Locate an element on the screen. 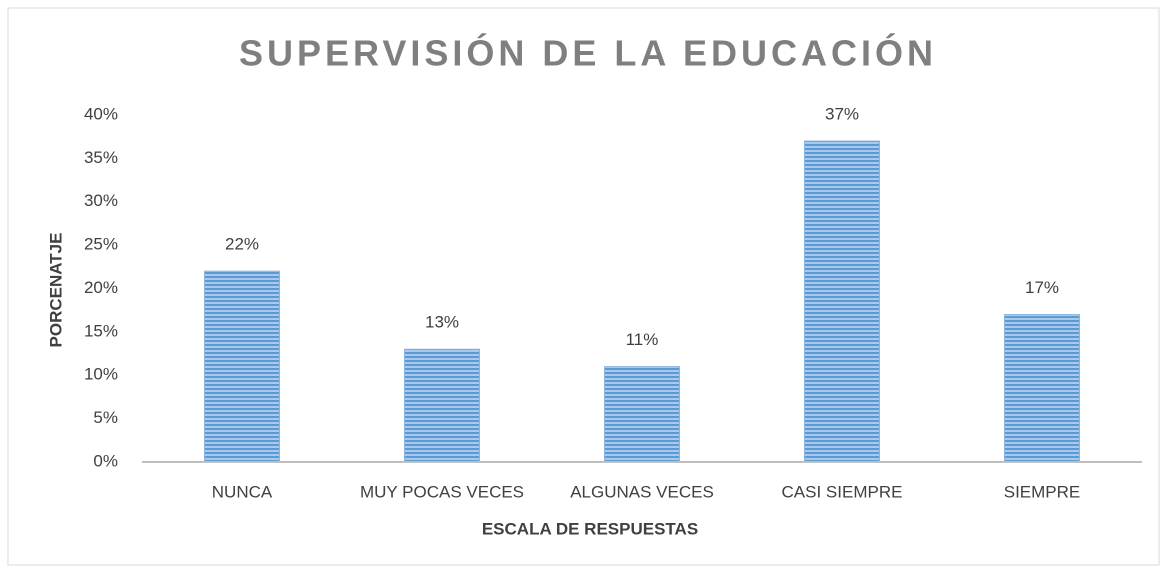 The width and height of the screenshot is (1167, 572). x-tick-label: NUNCA is located at coordinates (242, 491).